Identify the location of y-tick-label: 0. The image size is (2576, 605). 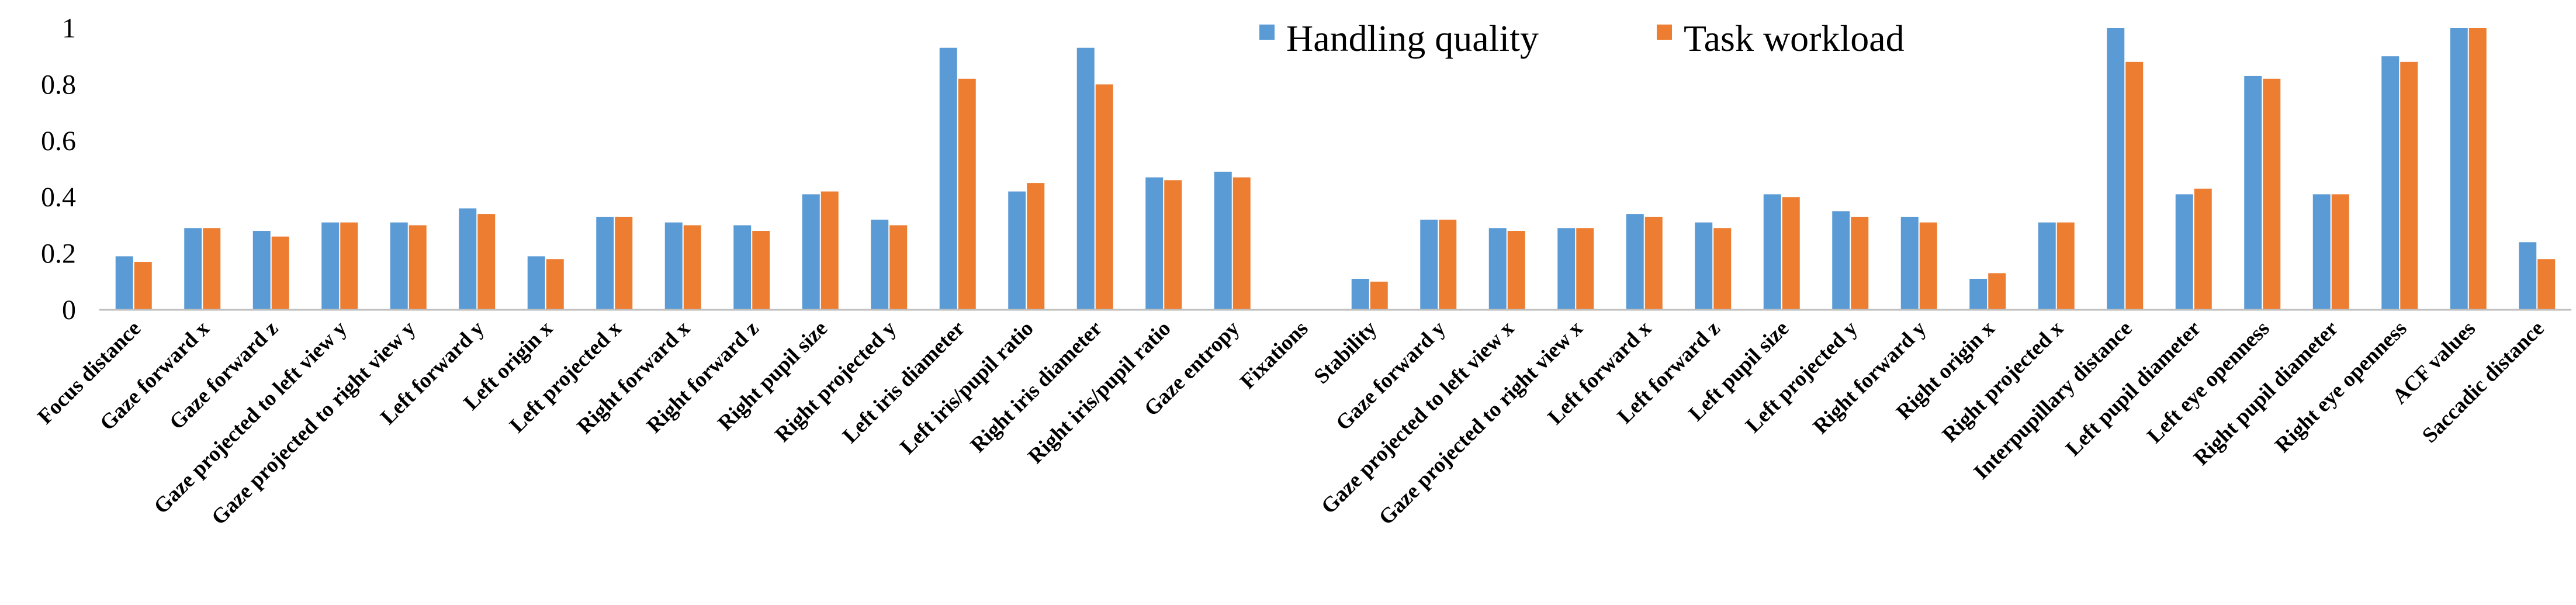
(69, 311).